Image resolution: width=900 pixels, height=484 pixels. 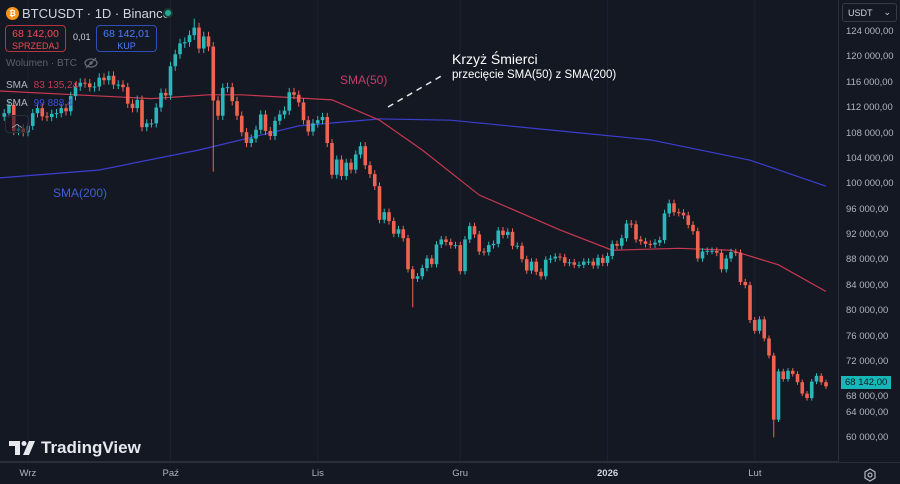 I want to click on eye-slash-icon, so click(x=91, y=63).